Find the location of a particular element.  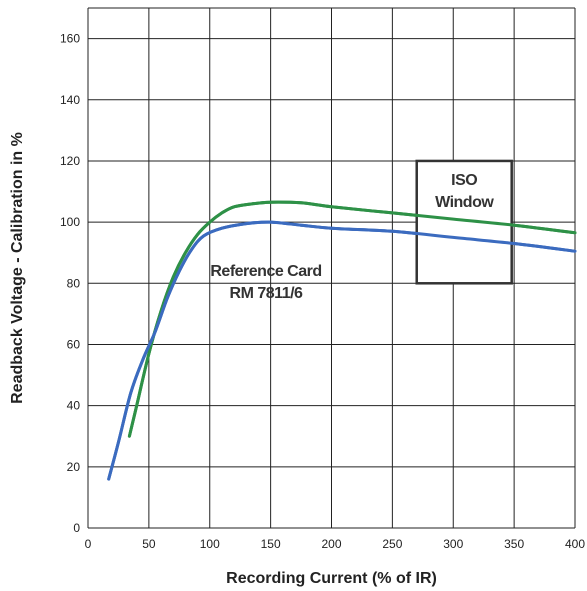

x-tick-label: 50 is located at coordinates (149, 544).